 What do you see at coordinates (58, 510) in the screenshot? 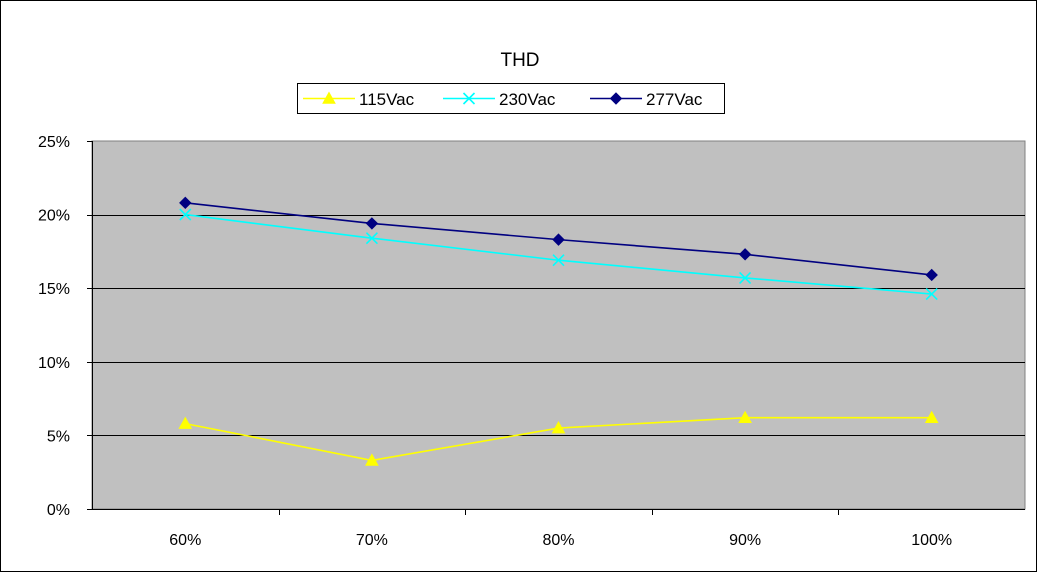
I see `y-tick-label: 0%` at bounding box center [58, 510].